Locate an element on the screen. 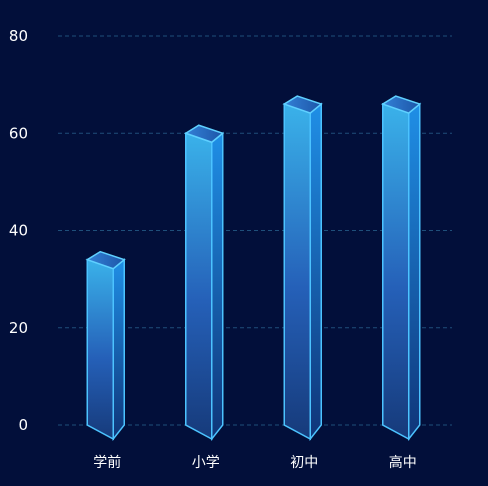 Image resolution: width=488 pixels, height=486 pixels. x-tick-label: 初中 is located at coordinates (304, 462).